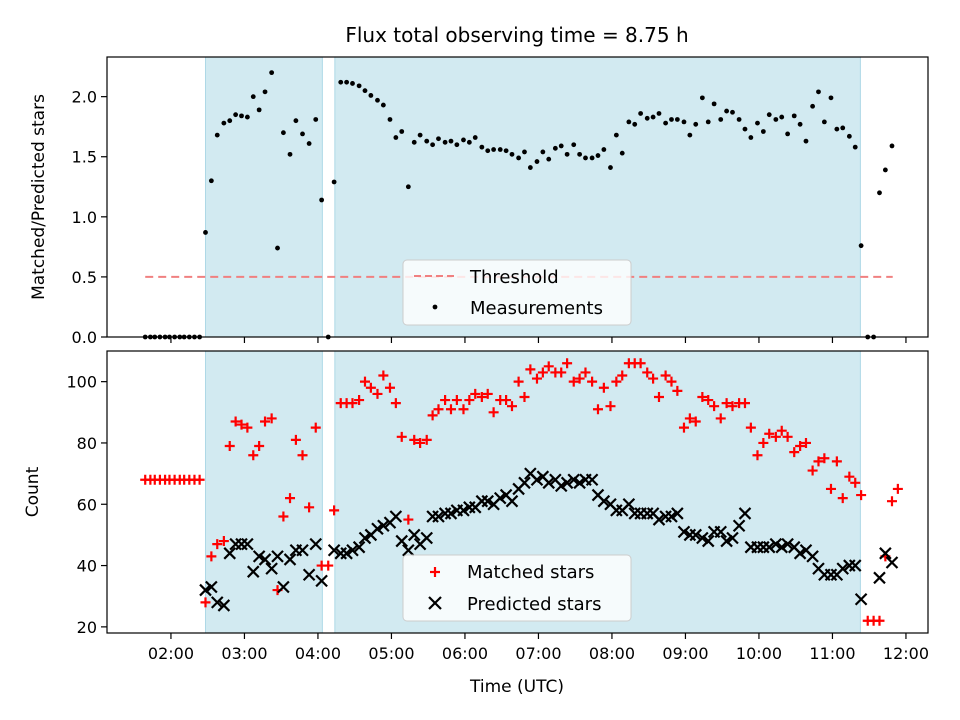 This screenshot has height=720, width=960. I want to click on x-tick-label: 03:00, so click(244, 653).